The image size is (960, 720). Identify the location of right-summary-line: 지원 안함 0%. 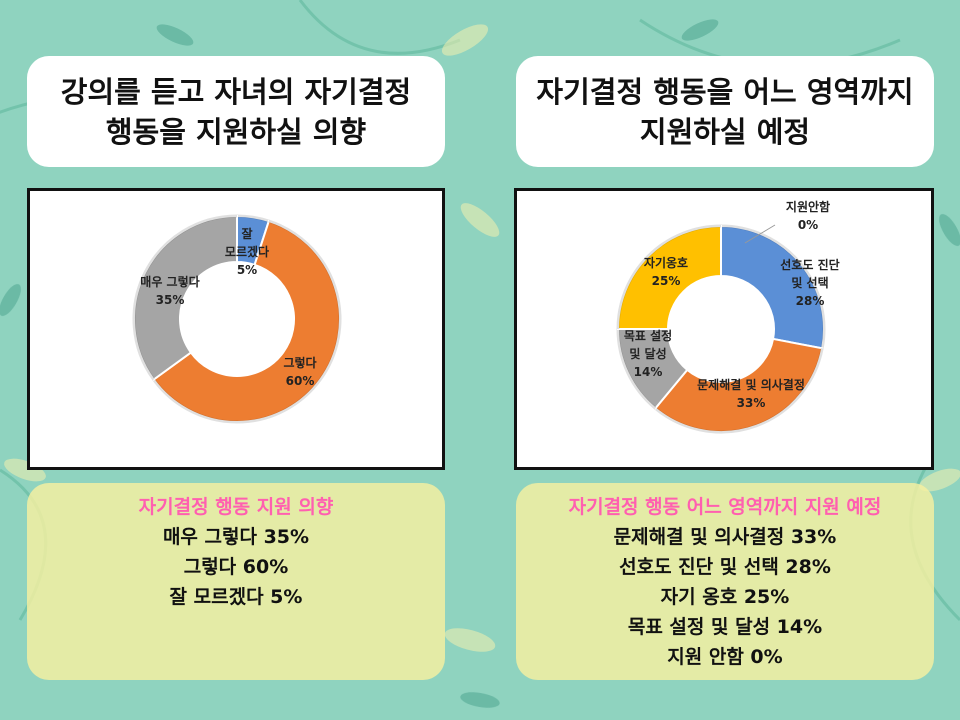
(725, 657).